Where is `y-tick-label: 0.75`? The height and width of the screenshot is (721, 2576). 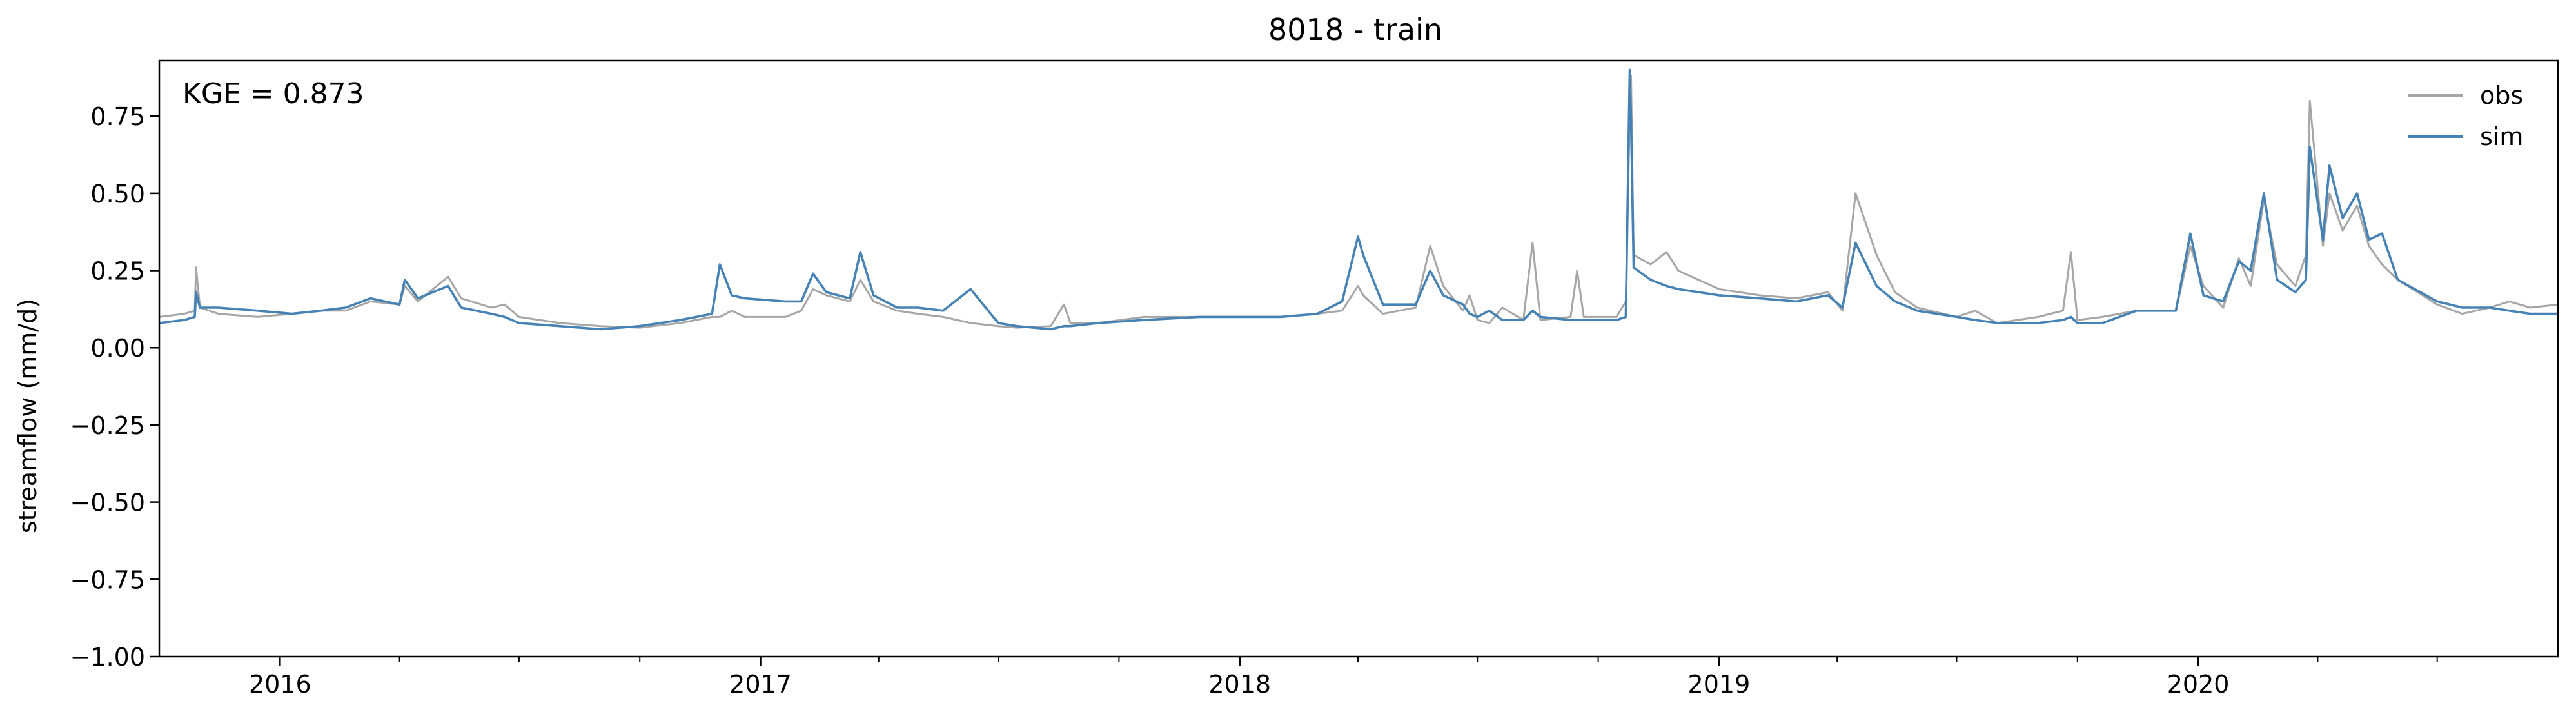 y-tick-label: 0.75 is located at coordinates (117, 117).